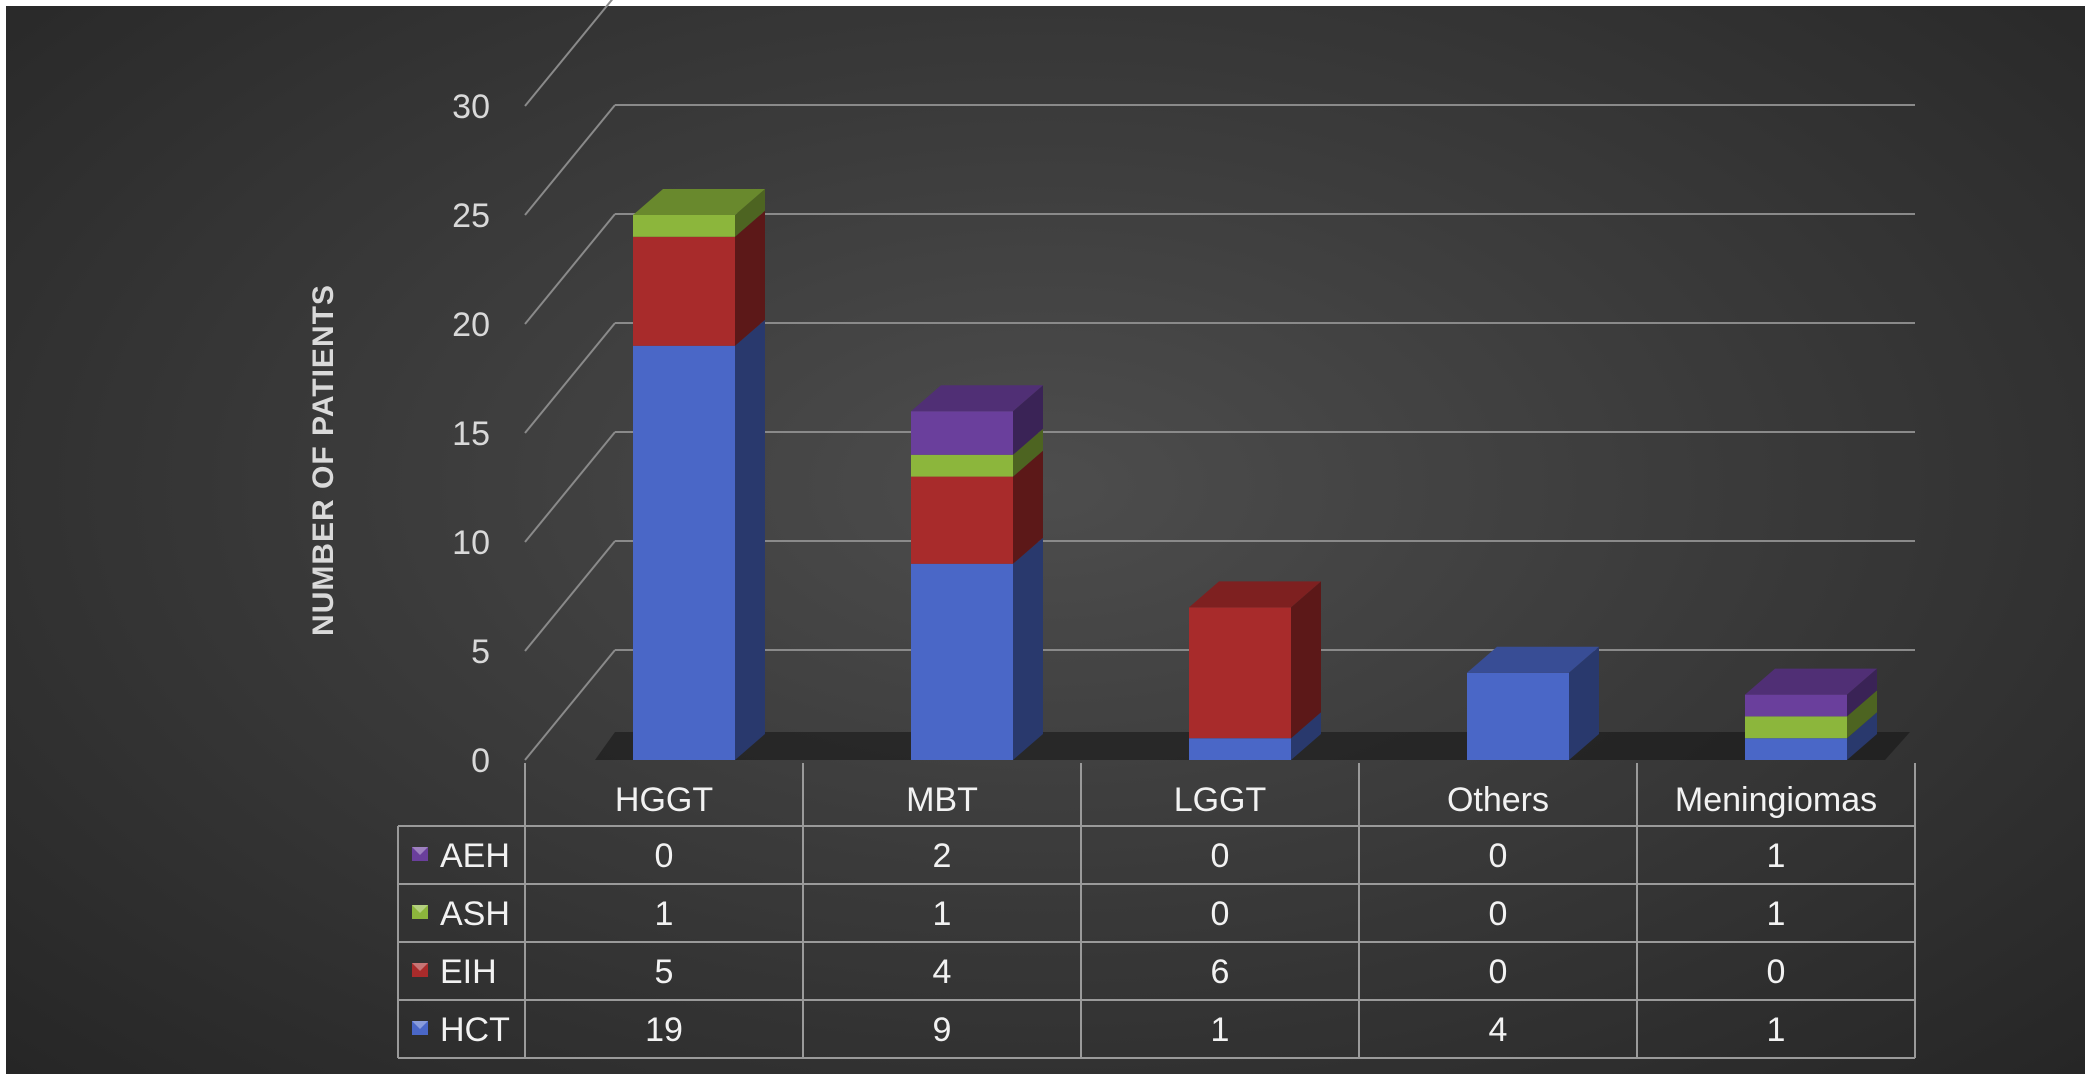  Describe the element at coordinates (1220, 972) in the screenshot. I see `table-cell: 6` at that location.